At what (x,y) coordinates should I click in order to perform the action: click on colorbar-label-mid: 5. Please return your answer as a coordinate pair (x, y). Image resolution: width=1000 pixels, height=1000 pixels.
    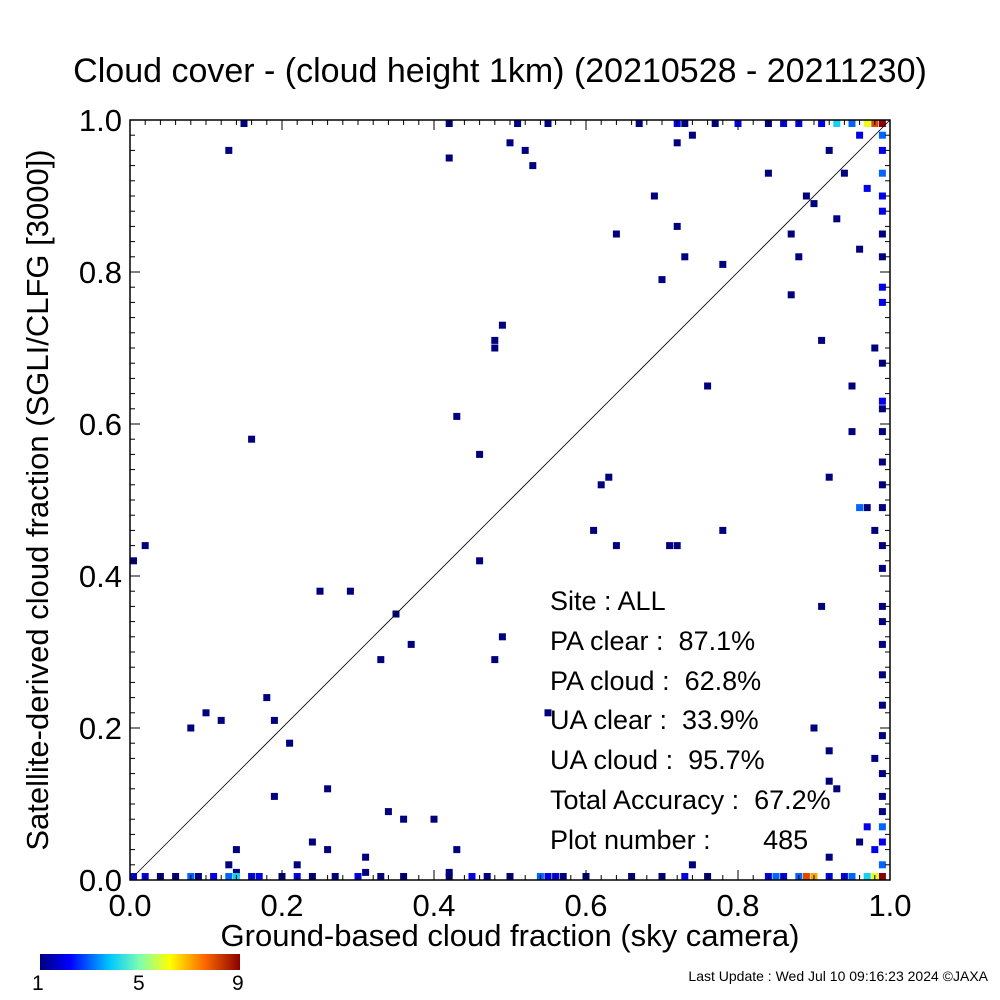
    Looking at the image, I should click on (139, 983).